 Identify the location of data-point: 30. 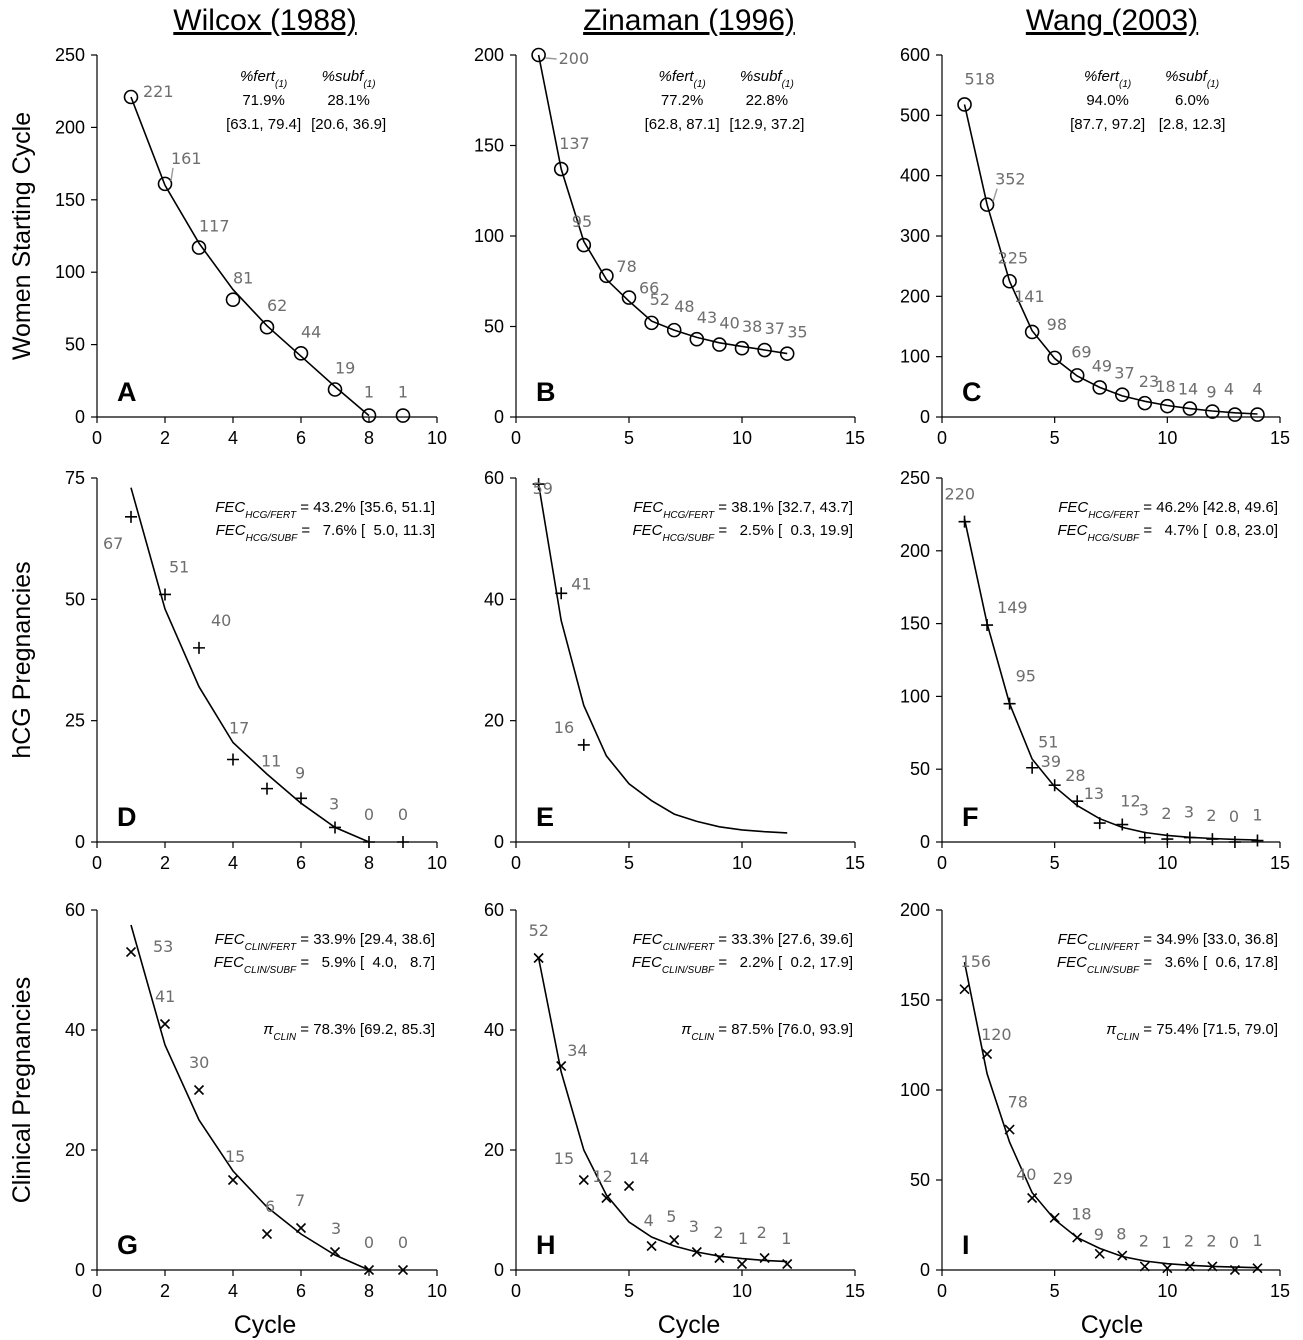
(199, 1074).